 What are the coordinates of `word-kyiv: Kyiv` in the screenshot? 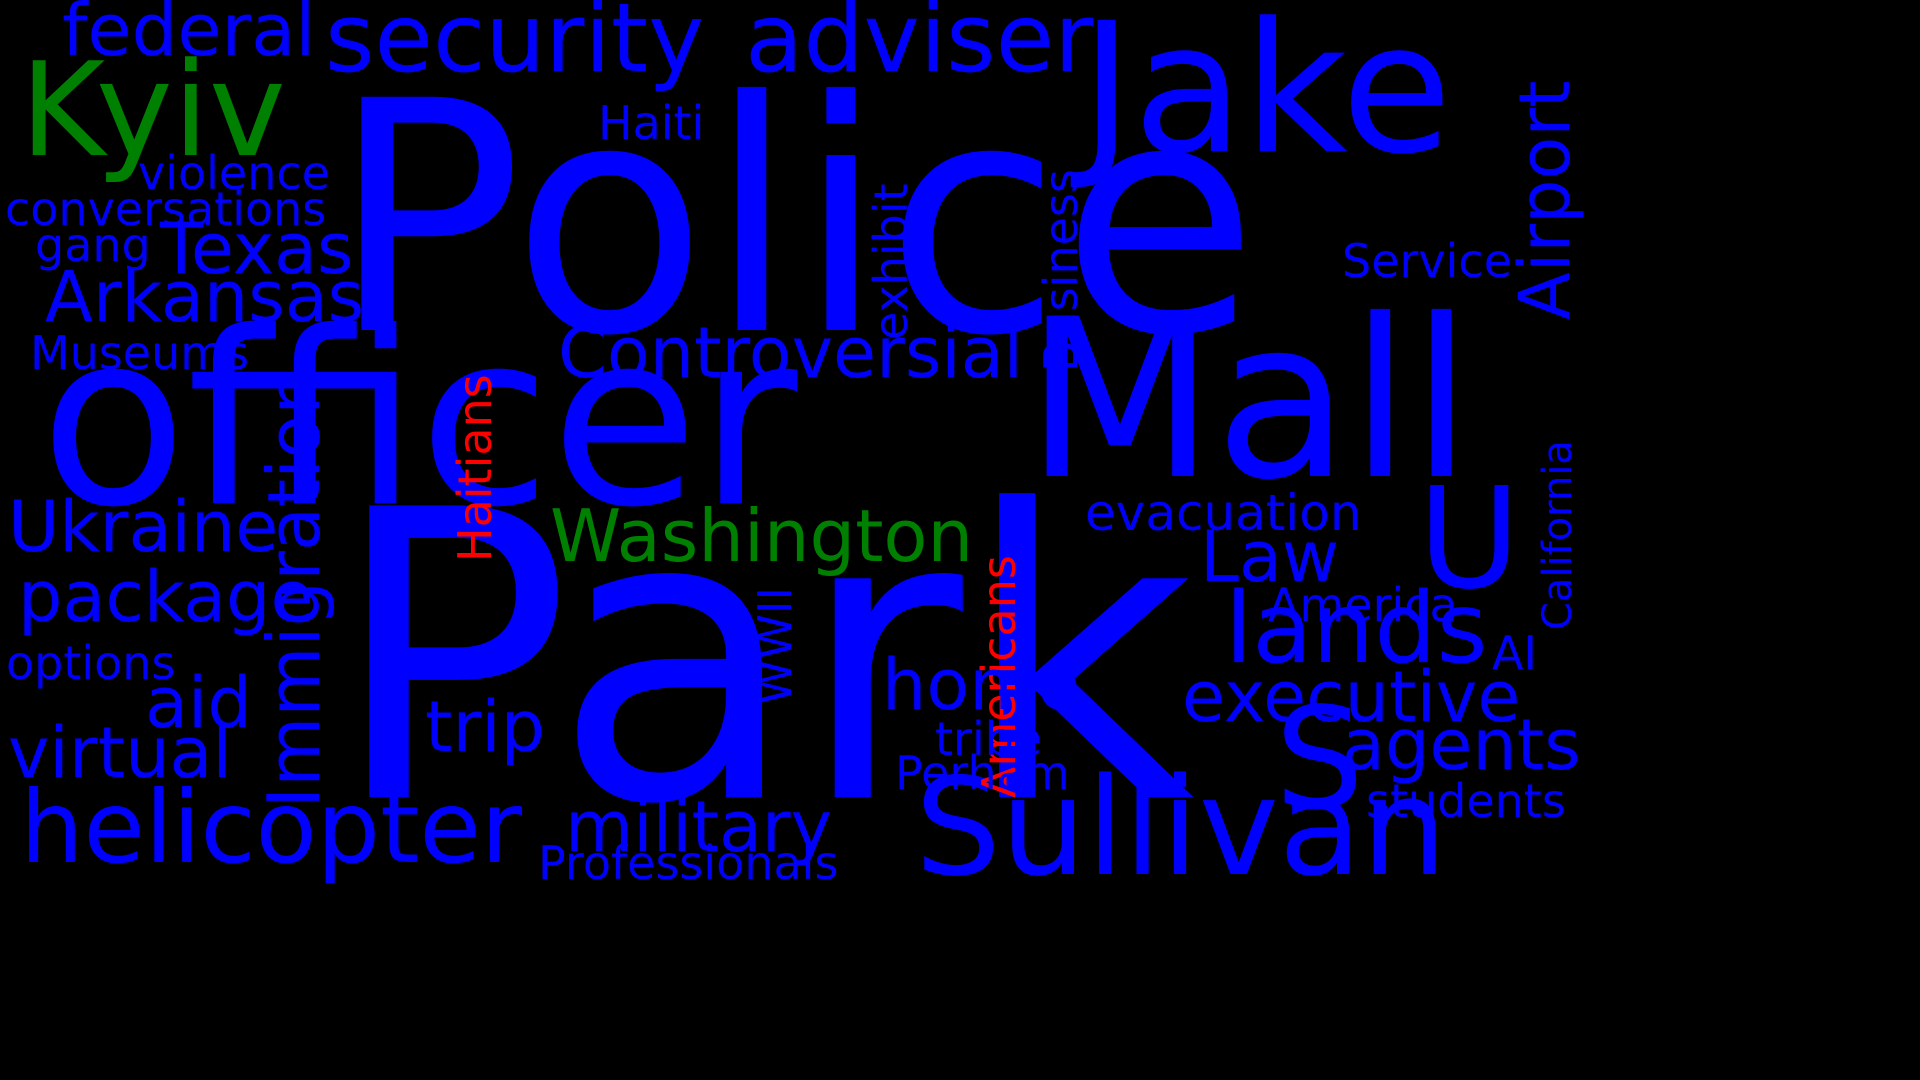 It's located at (153, 110).